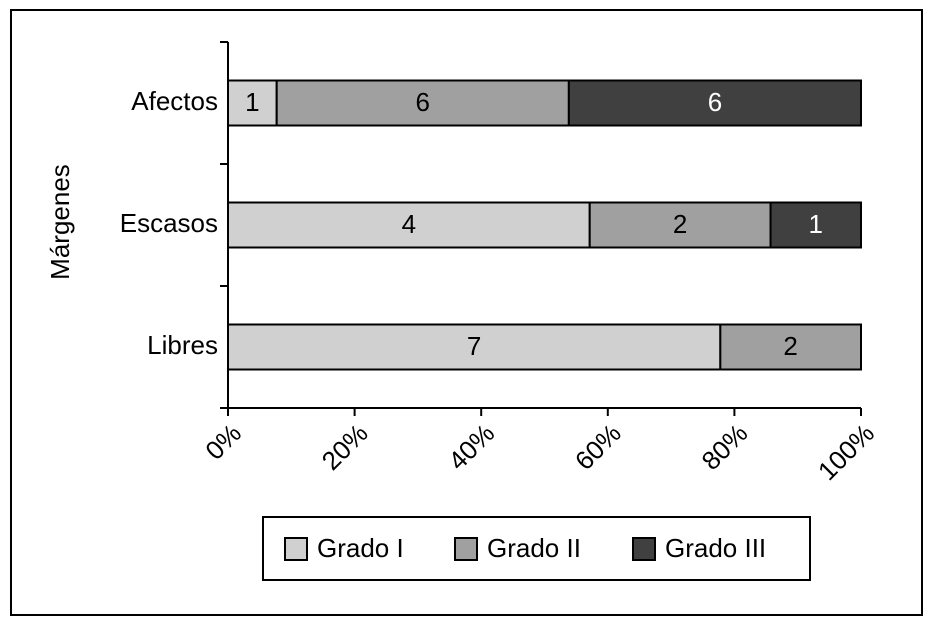  I want to click on y-tick-label: Afectos, so click(174, 101).